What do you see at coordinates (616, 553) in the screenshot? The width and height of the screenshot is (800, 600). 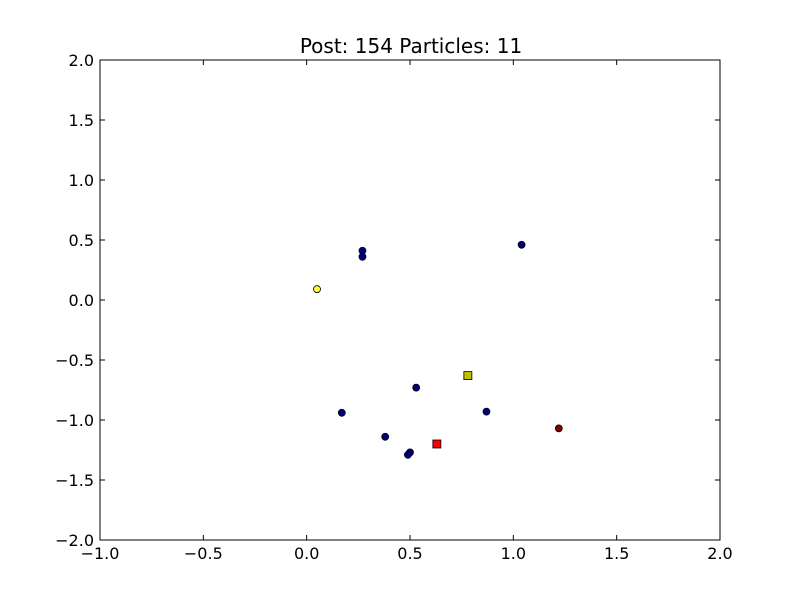 I see `x-tick-label: 1.5` at bounding box center [616, 553].